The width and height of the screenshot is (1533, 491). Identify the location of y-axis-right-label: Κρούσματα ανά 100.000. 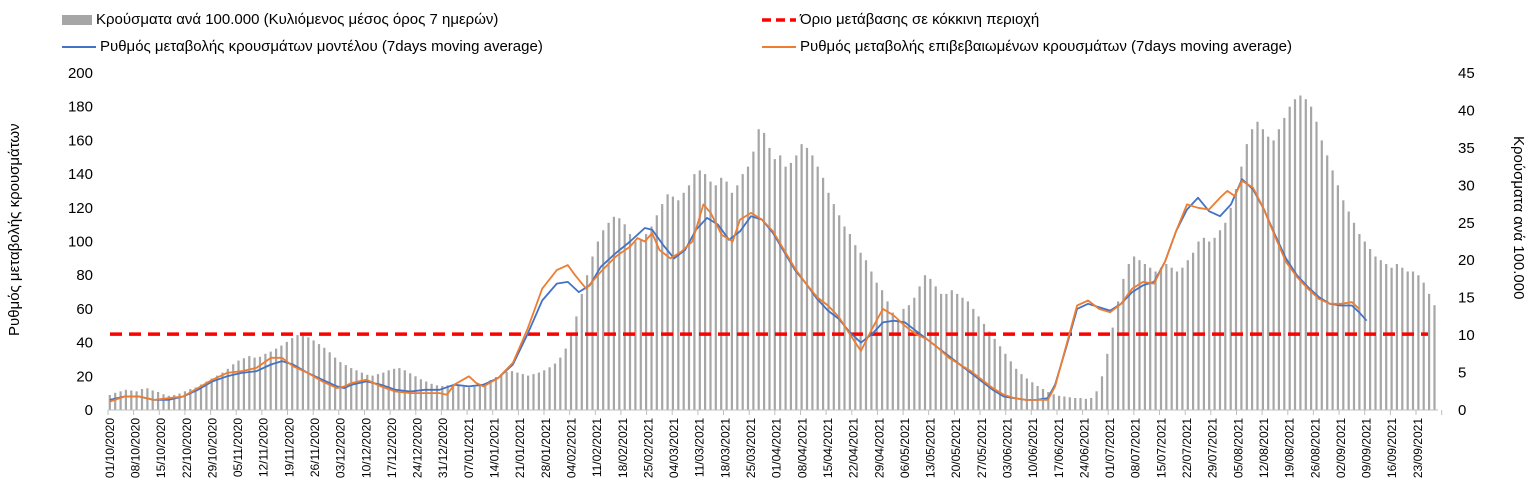
(1518, 218).